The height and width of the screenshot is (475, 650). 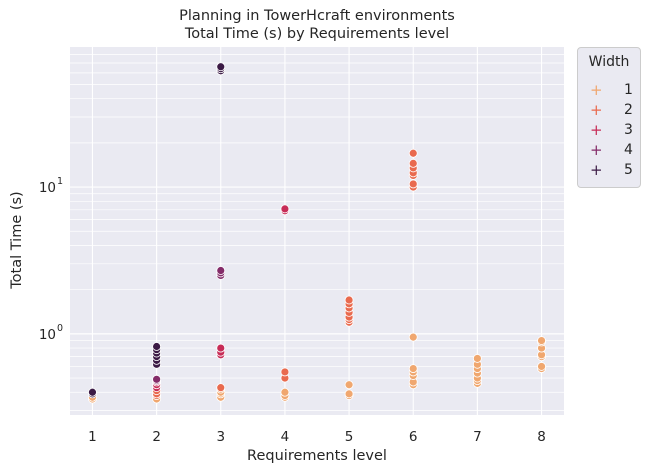 I want to click on x-tick-label: 8, so click(x=541, y=437).